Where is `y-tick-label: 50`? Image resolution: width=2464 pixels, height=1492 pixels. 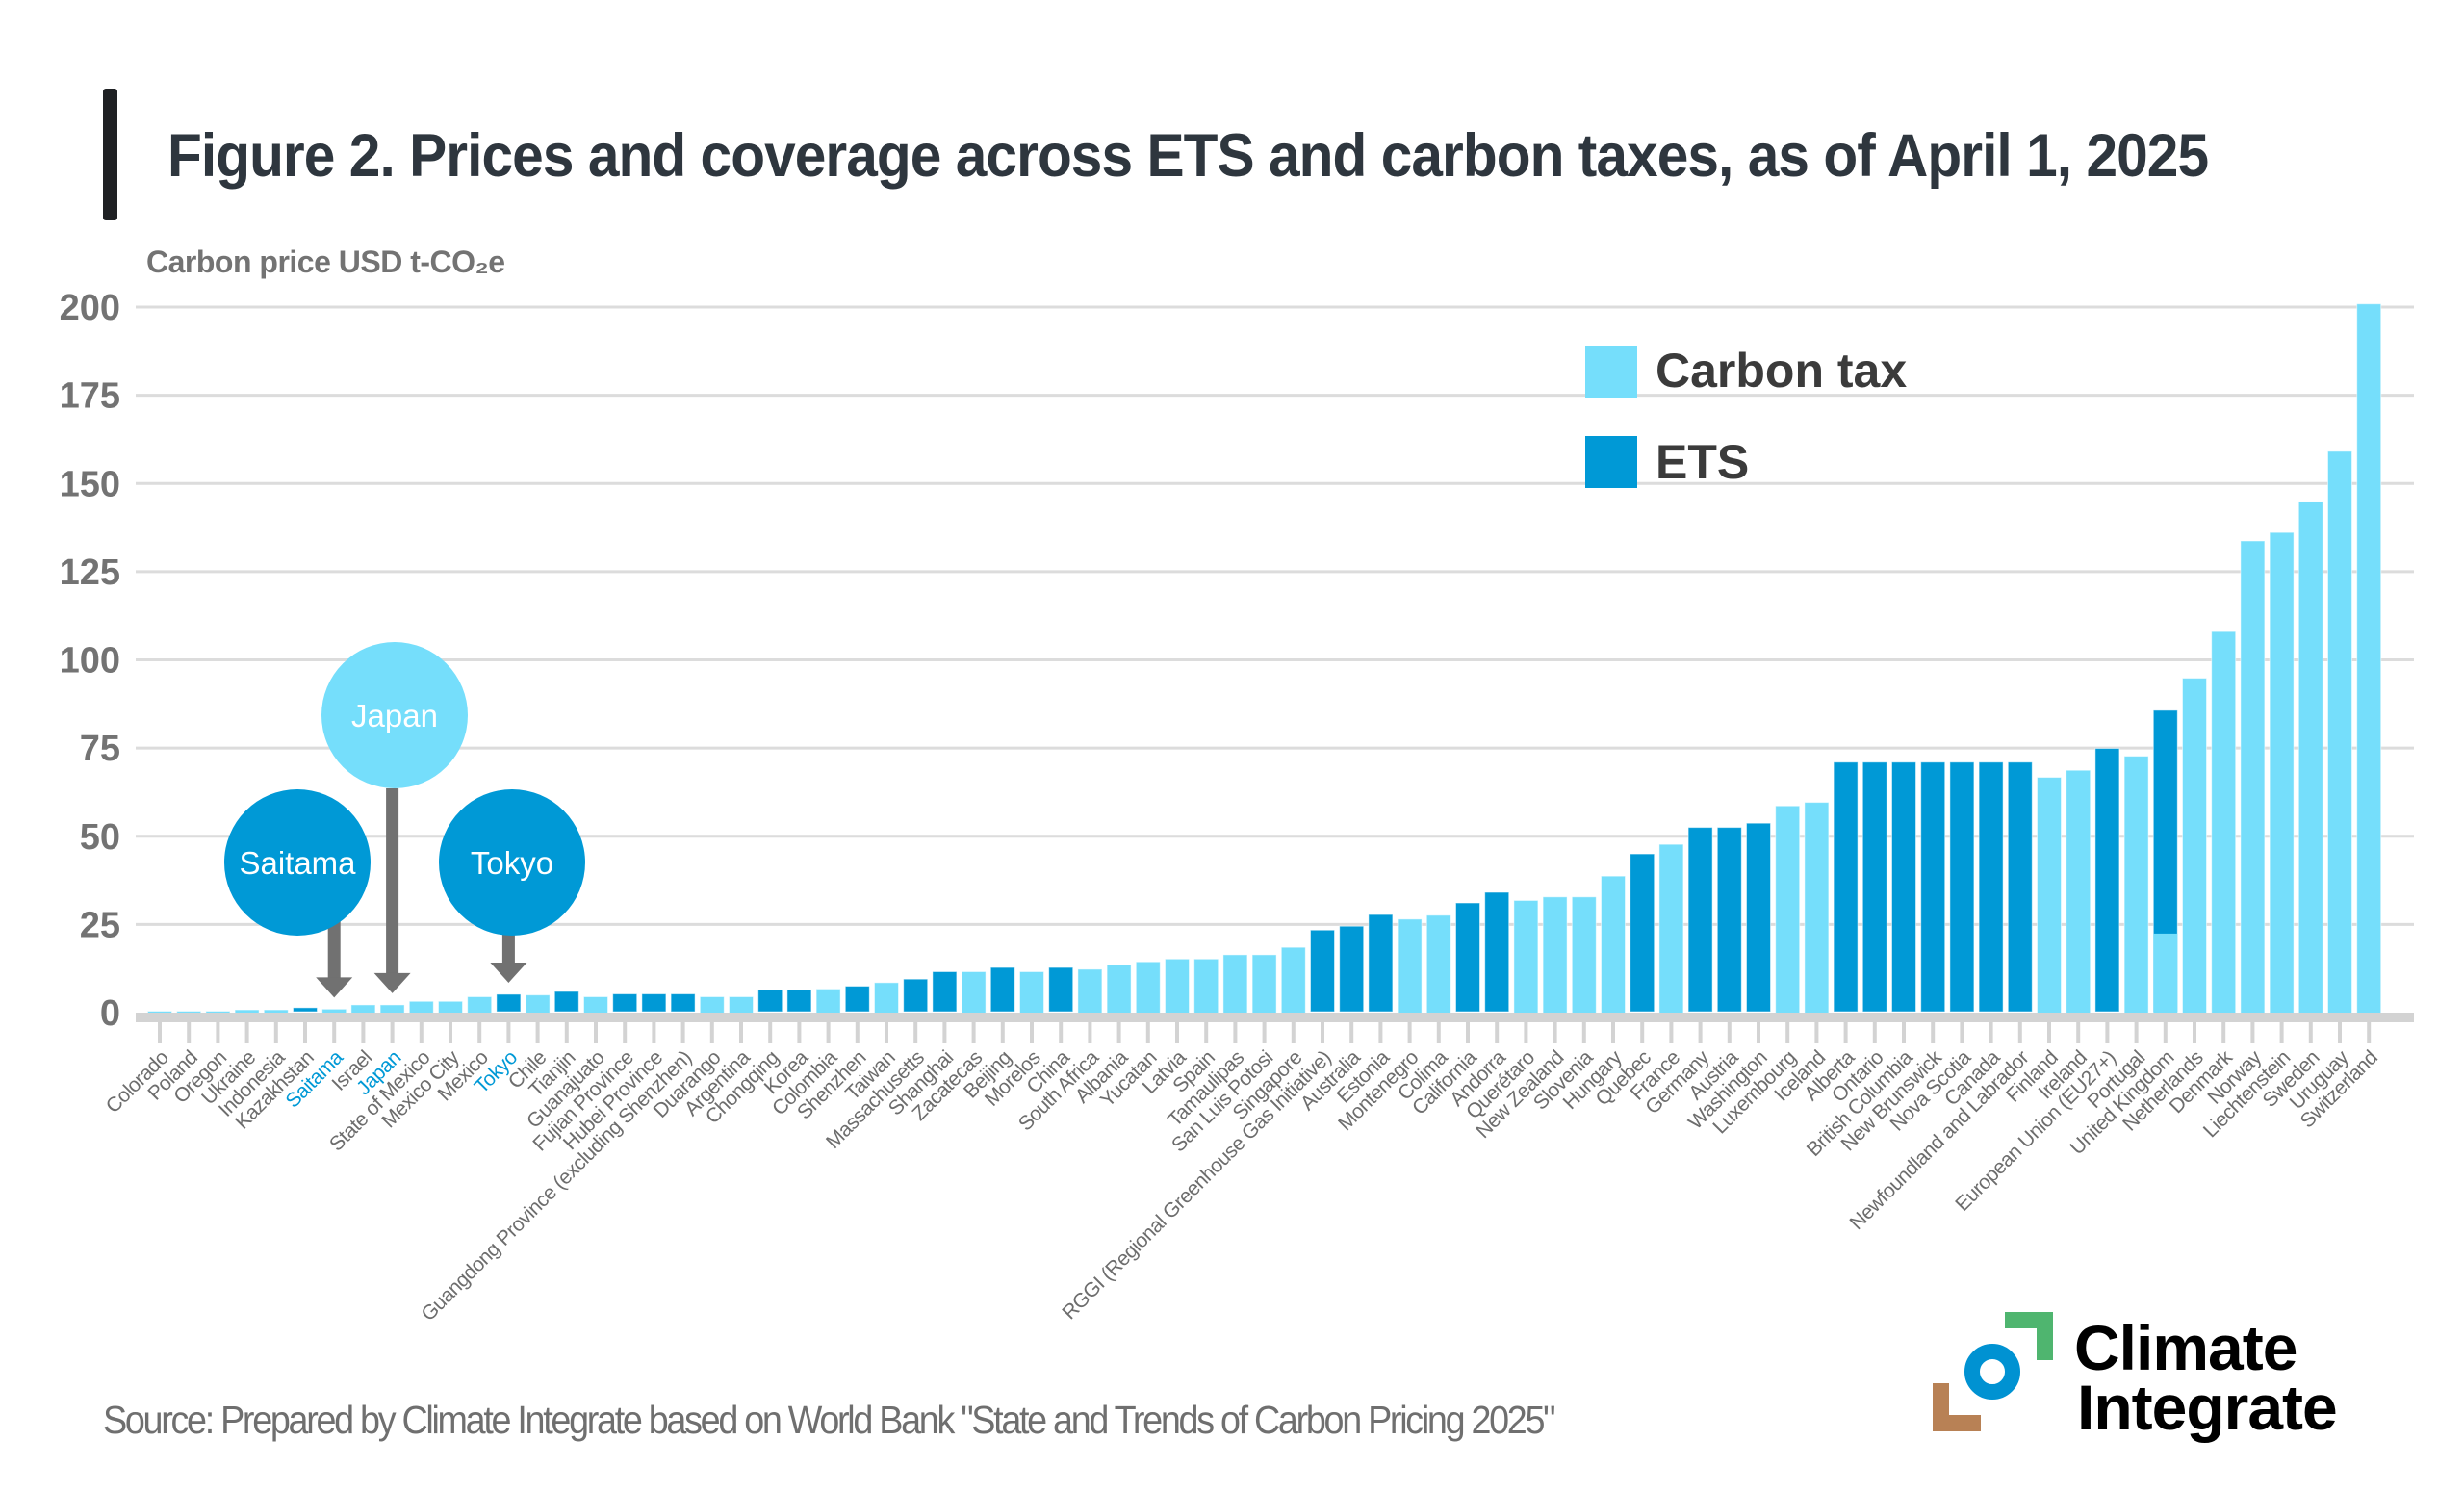
y-tick-label: 50 is located at coordinates (100, 837).